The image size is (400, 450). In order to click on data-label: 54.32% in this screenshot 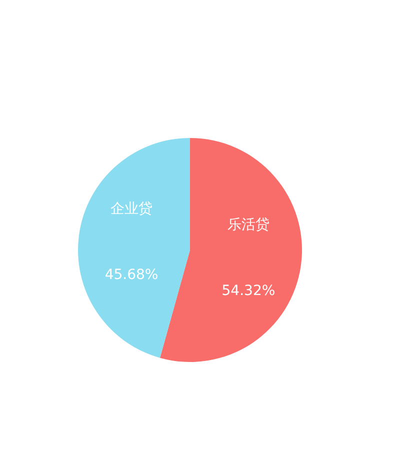, I will do `click(249, 290)`.